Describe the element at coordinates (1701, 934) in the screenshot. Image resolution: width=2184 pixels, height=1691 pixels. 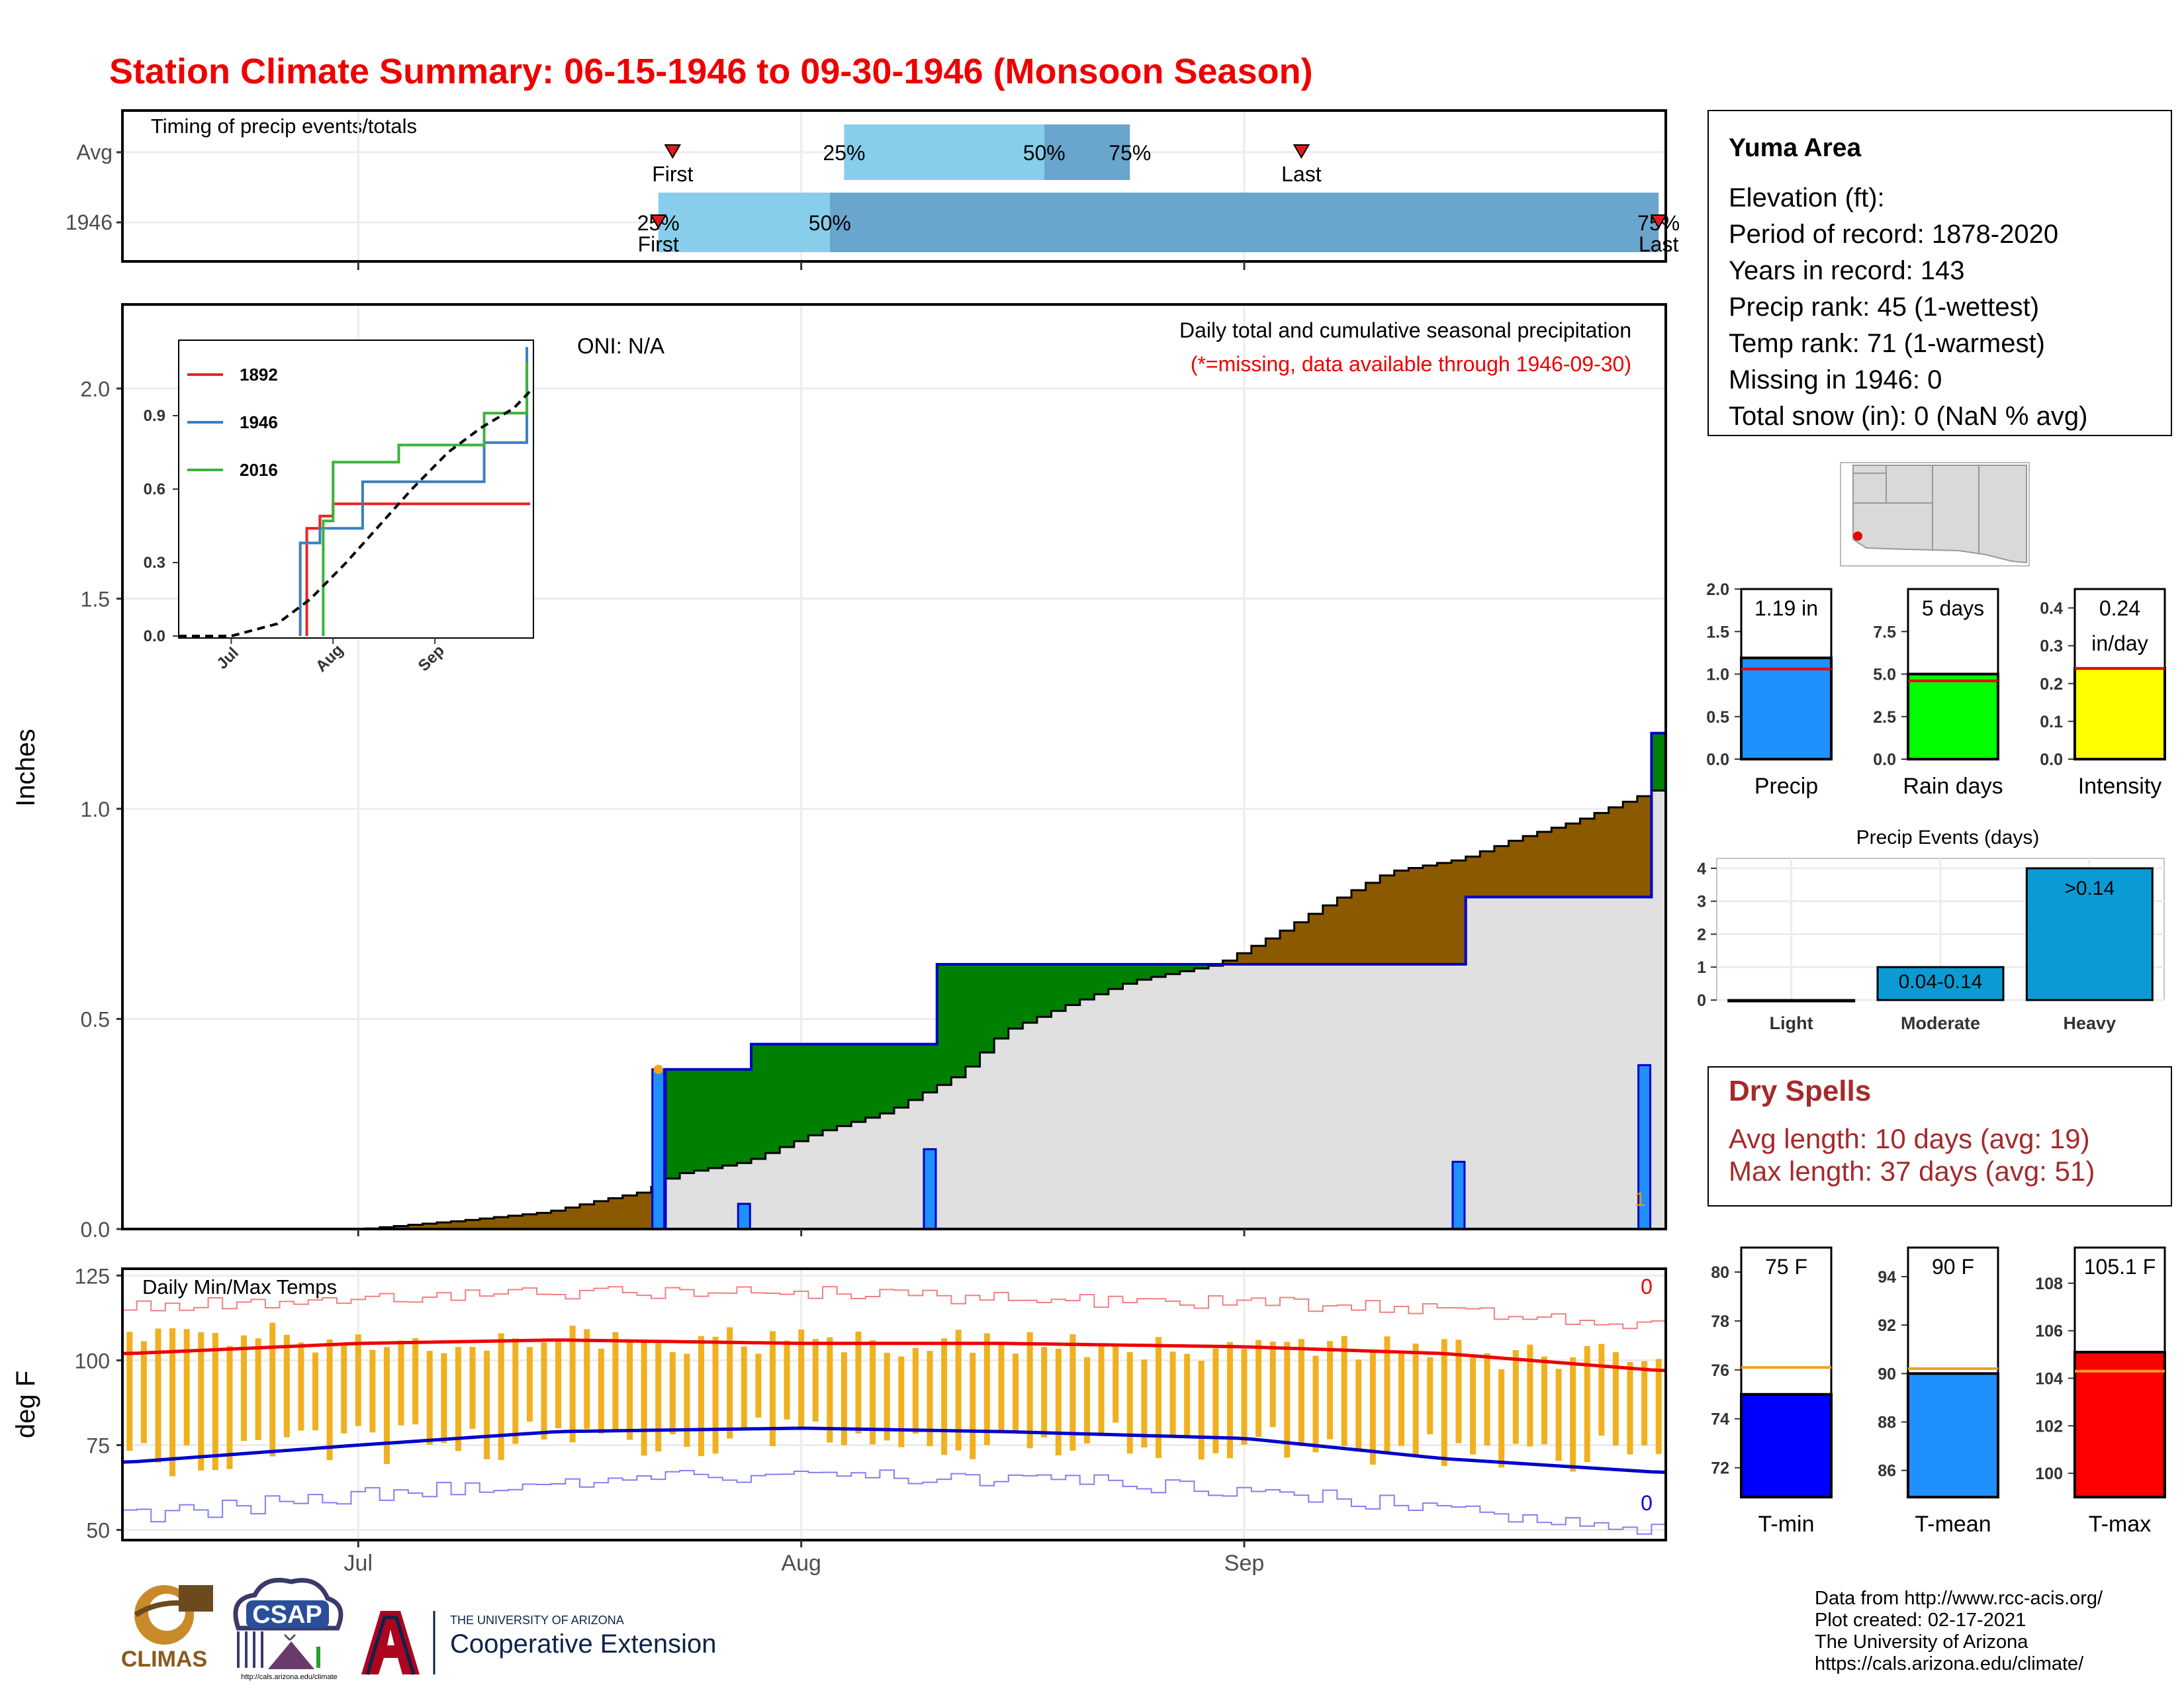
I see `events-y-tick-label: 2` at that location.